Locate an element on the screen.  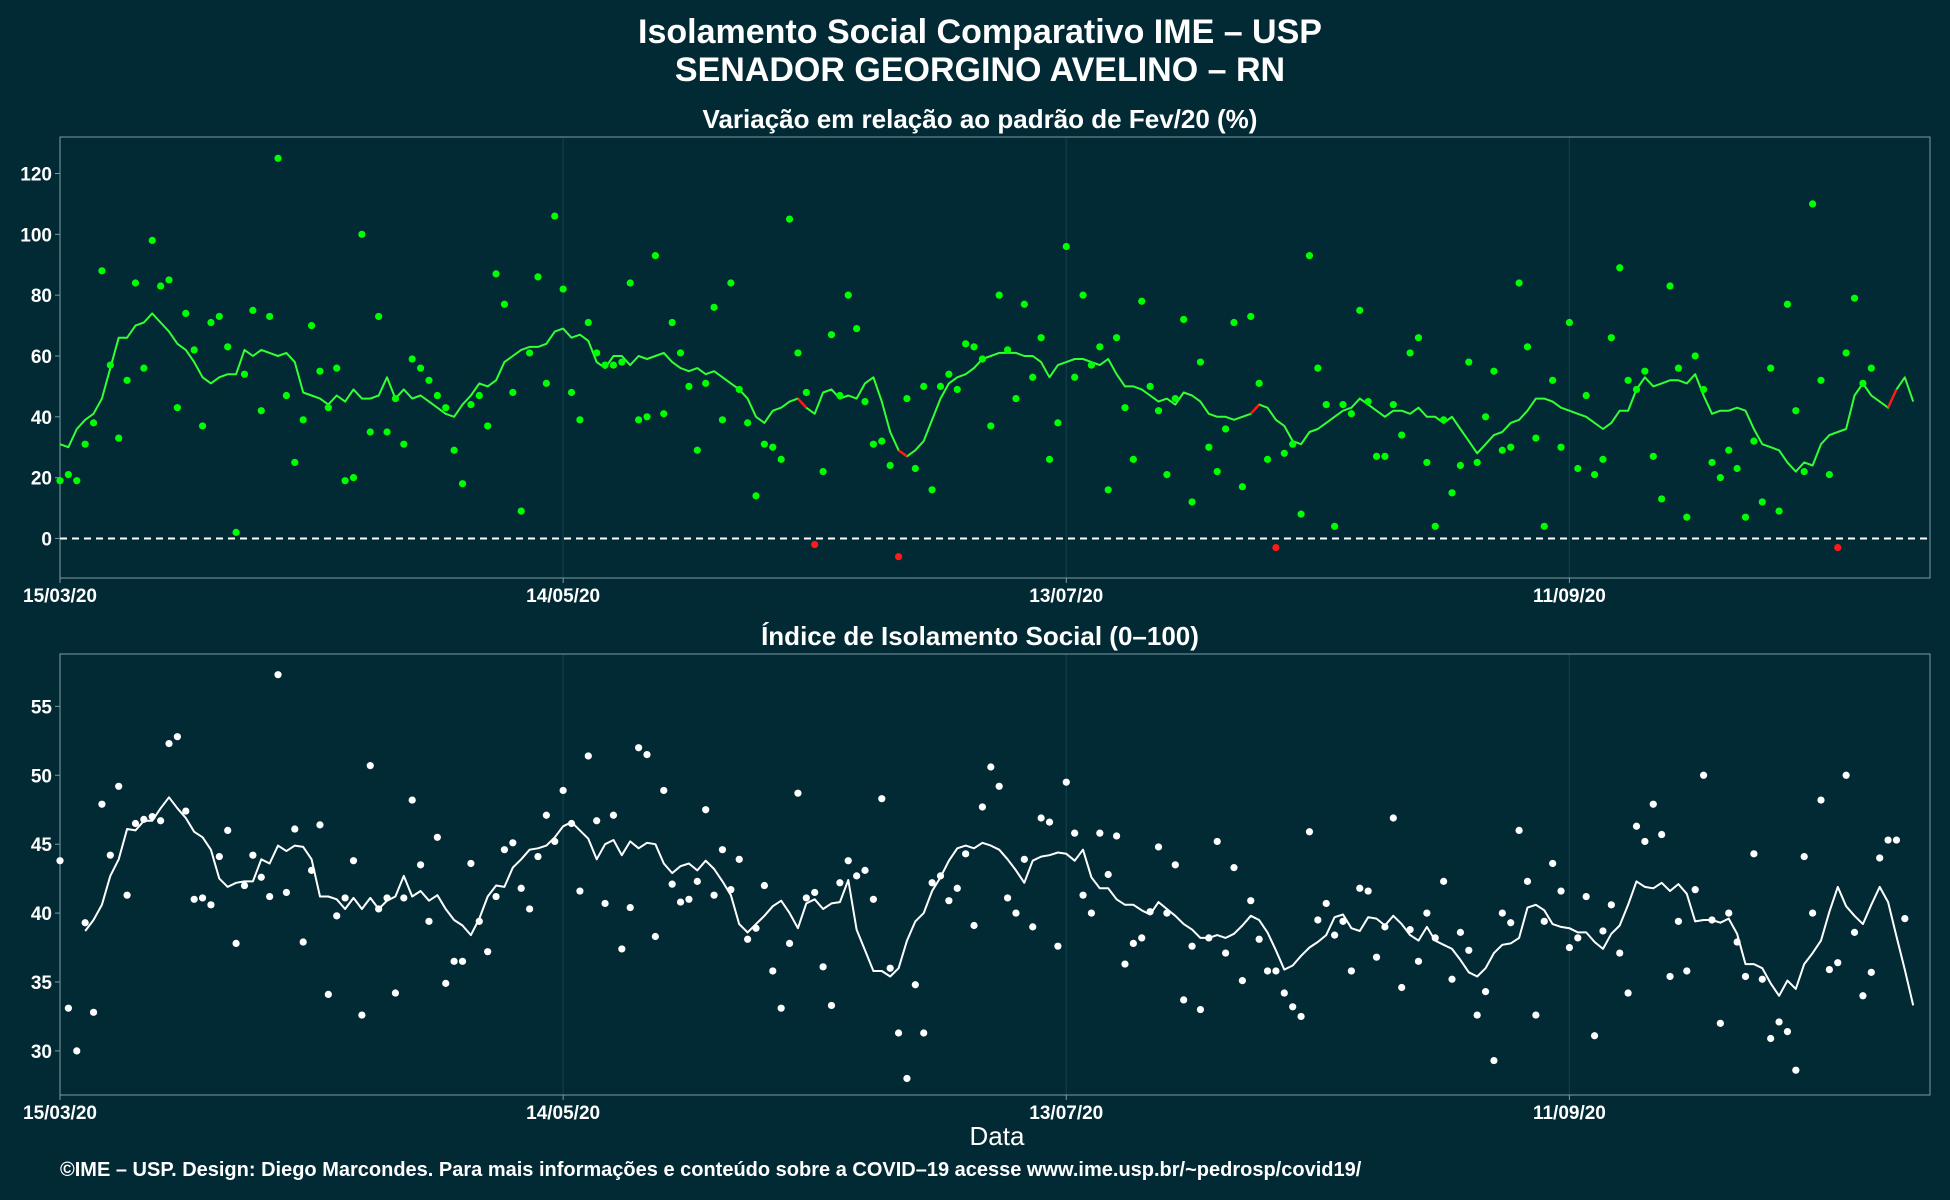
y-tick-label: 40 is located at coordinates (41, 914).